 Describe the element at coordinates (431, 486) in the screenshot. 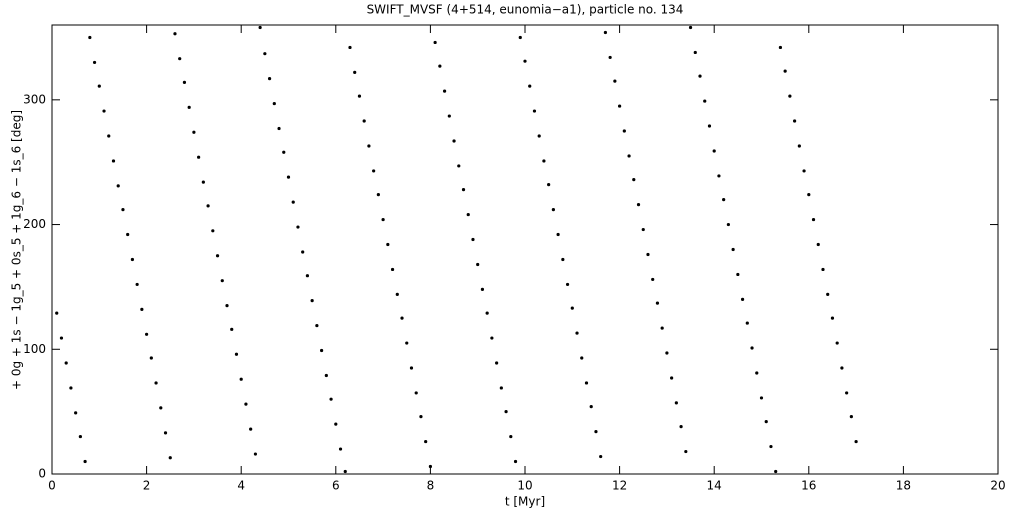

I see `x-tick-label: 8` at that location.